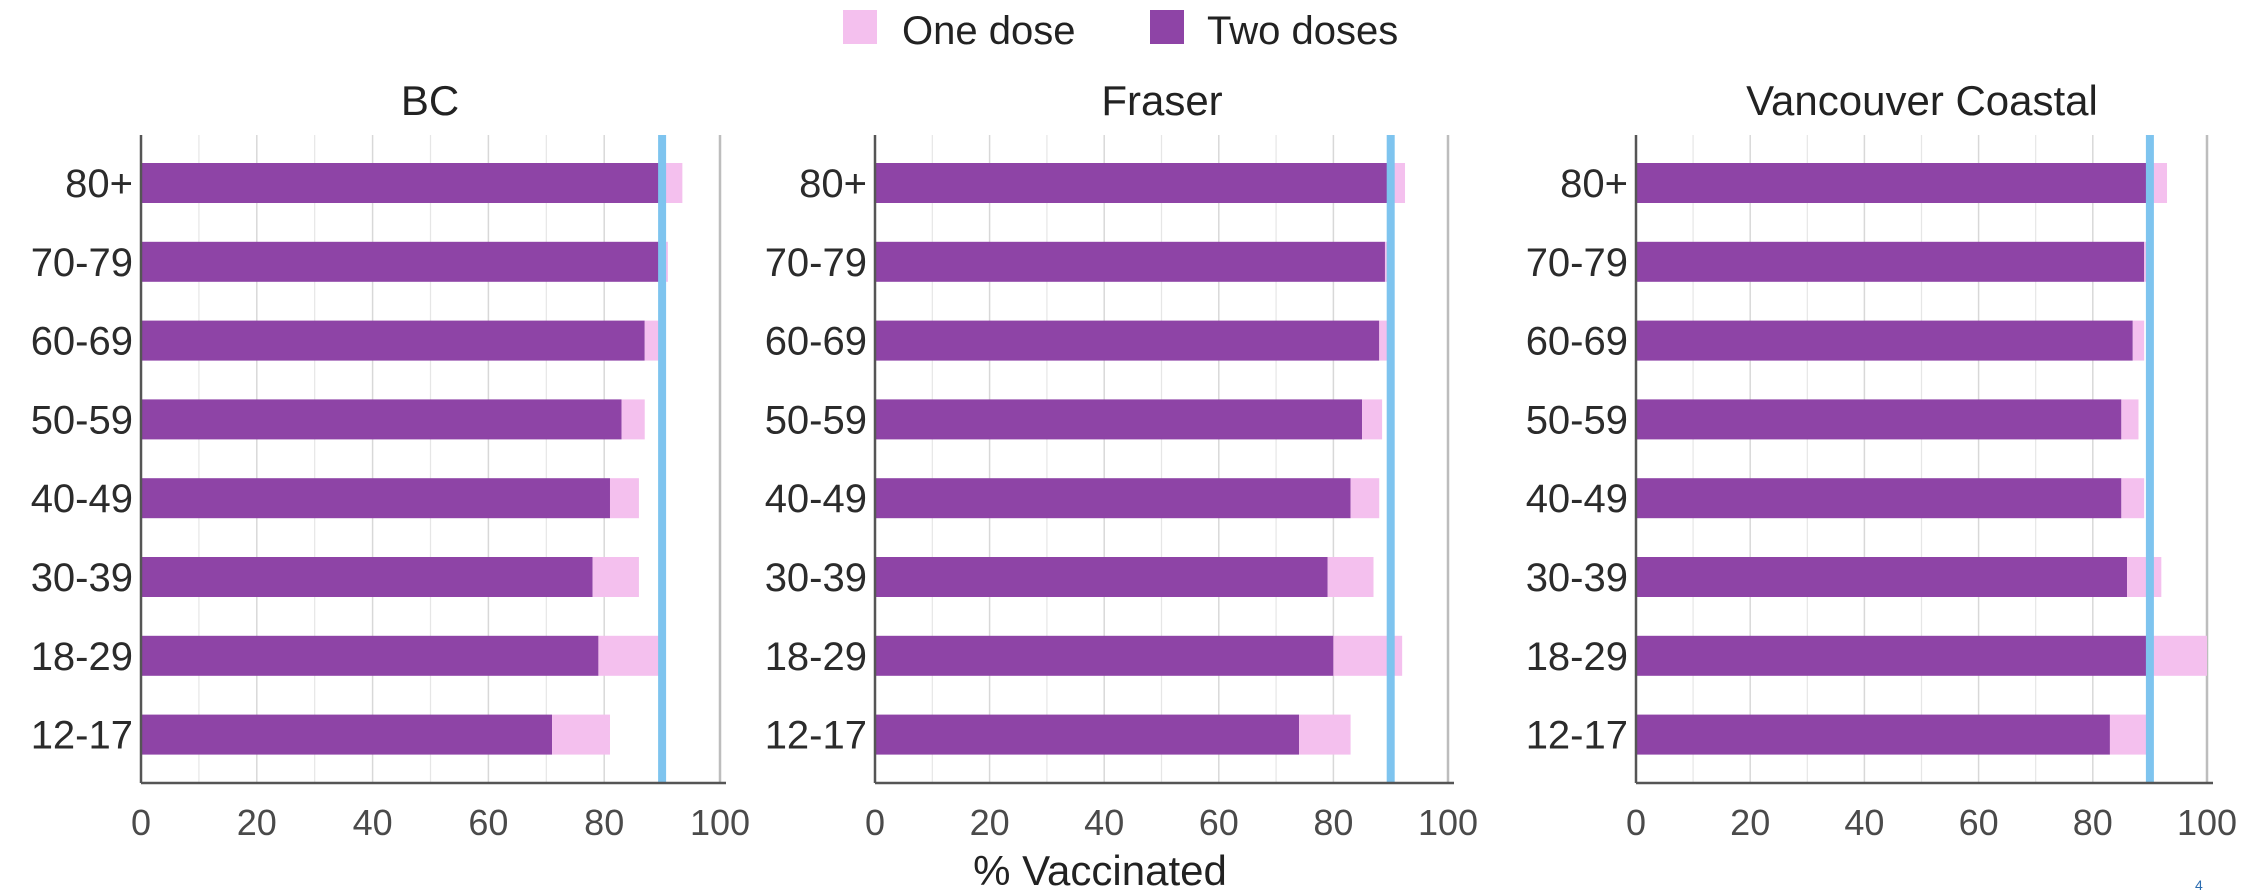  Describe the element at coordinates (2199, 885) in the screenshot. I see `page-number: 4` at that location.